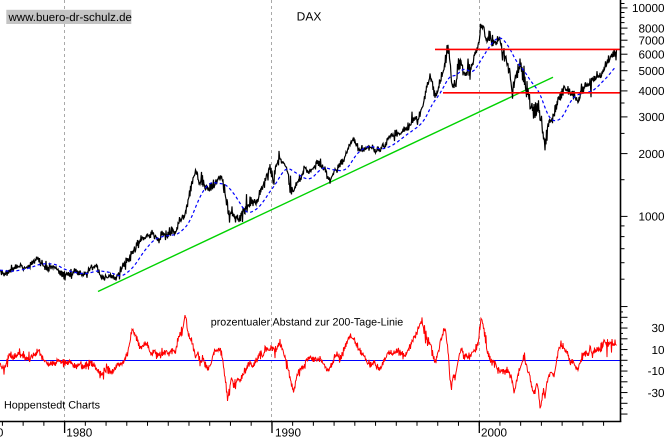 The image size is (667, 444). Describe the element at coordinates (656, 393) in the screenshot. I see `svg-text: -30` at that location.